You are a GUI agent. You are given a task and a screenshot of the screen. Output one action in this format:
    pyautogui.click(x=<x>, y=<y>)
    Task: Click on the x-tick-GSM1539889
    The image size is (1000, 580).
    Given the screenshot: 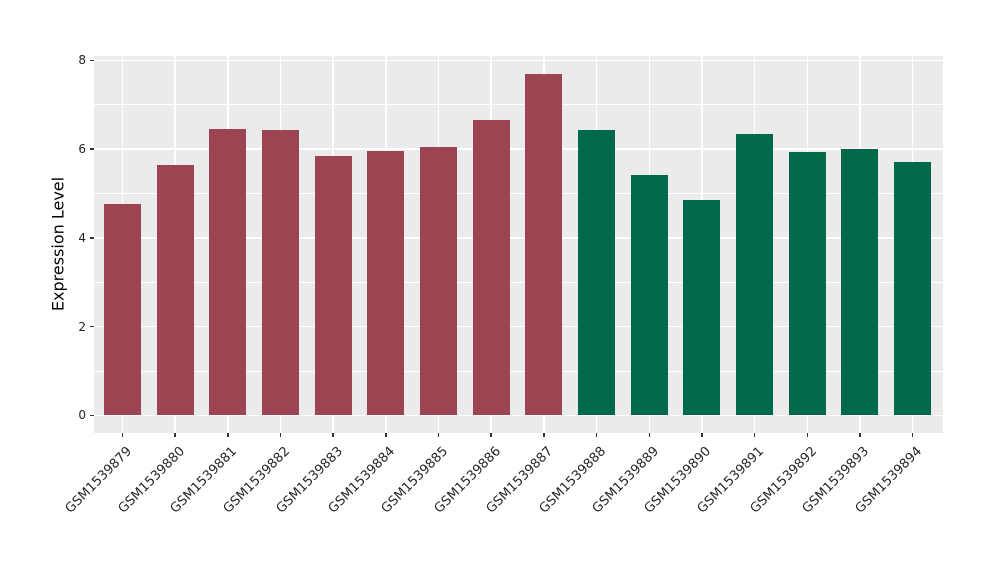 What is the action you would take?
    pyautogui.click(x=649, y=435)
    